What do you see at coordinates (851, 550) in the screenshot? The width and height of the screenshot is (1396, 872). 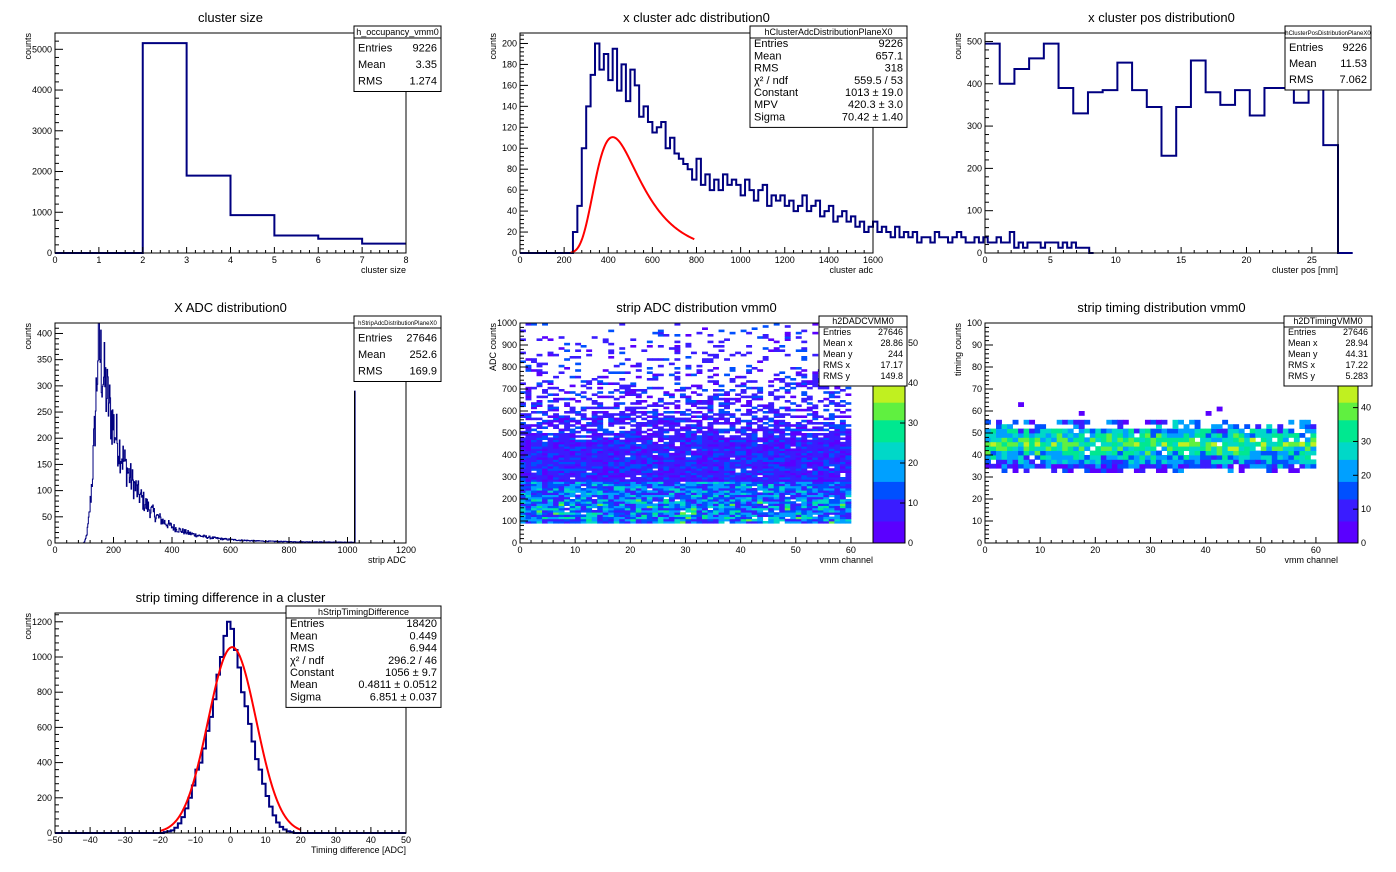 I see `x-tick-label: 60` at bounding box center [851, 550].